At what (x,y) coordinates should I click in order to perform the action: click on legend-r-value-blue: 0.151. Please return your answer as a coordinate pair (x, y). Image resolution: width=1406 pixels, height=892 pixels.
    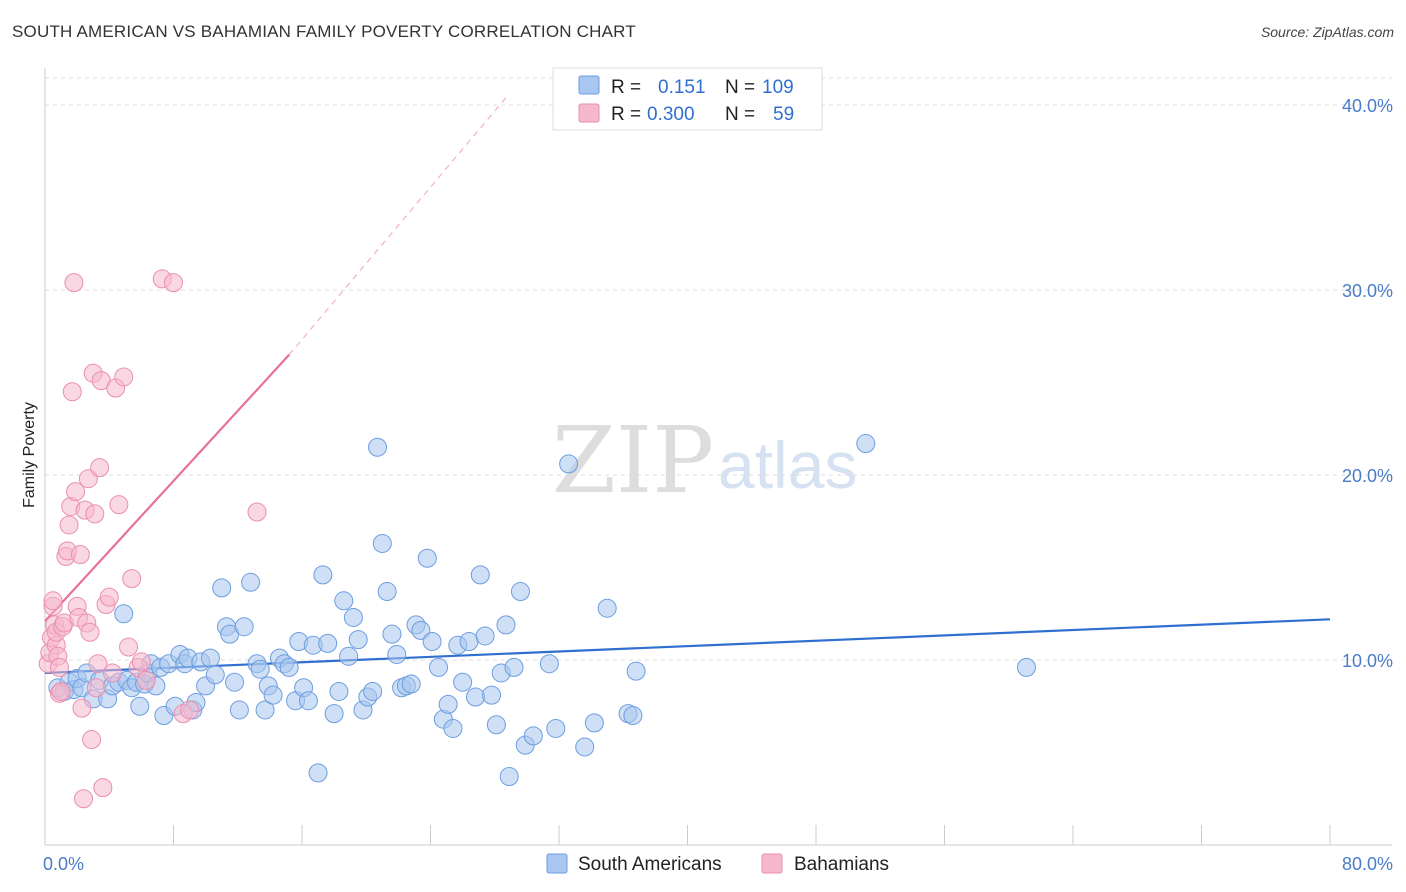
    Looking at the image, I should click on (682, 87).